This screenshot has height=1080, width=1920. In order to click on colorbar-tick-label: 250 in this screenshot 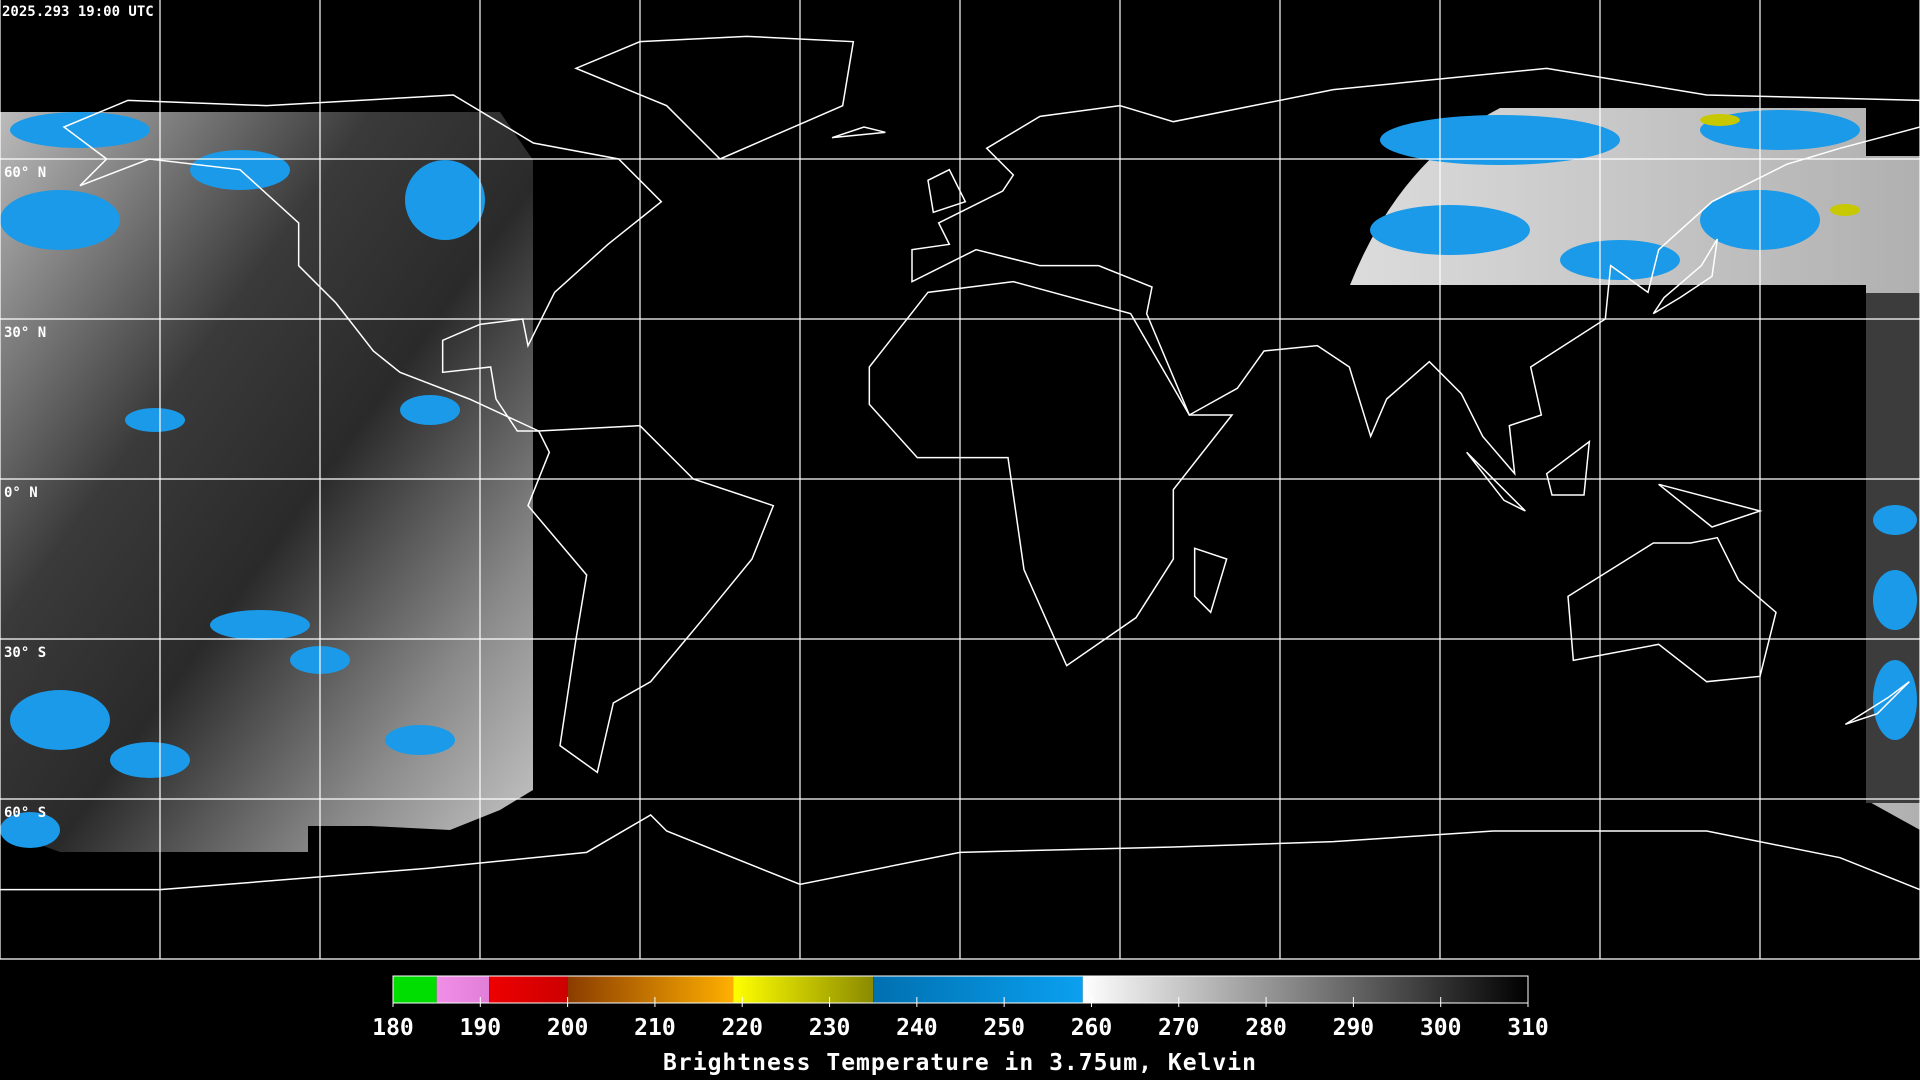, I will do `click(1004, 1028)`.